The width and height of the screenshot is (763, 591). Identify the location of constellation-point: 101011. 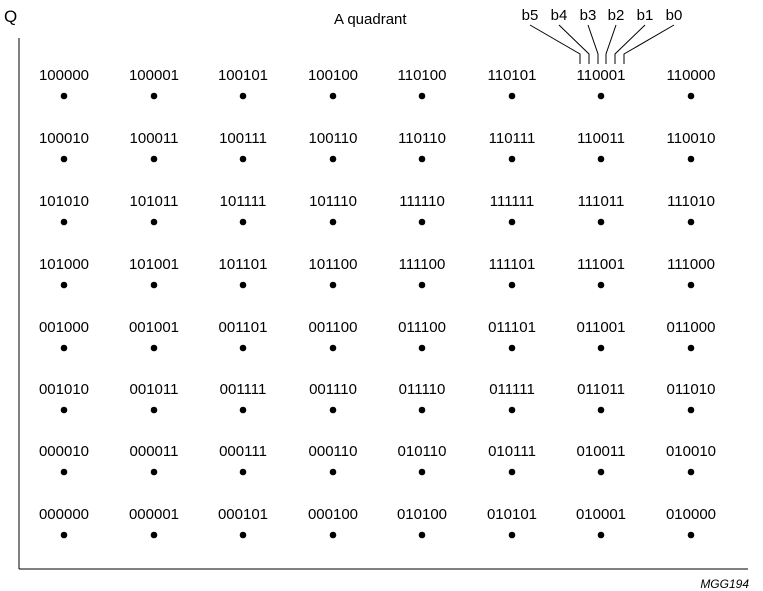
(154, 209).